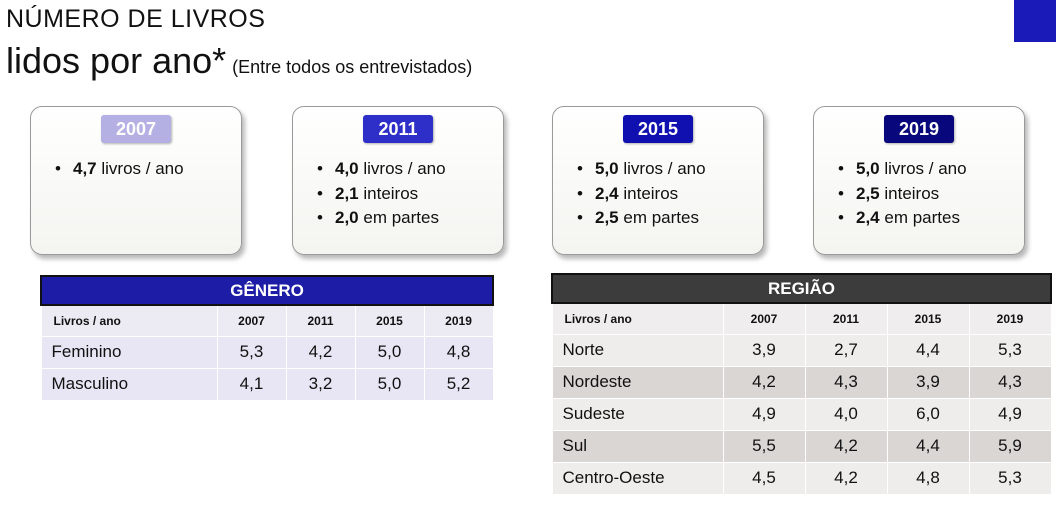 The width and height of the screenshot is (1056, 510). Describe the element at coordinates (637, 414) in the screenshot. I see `row-label: Sudeste` at that location.